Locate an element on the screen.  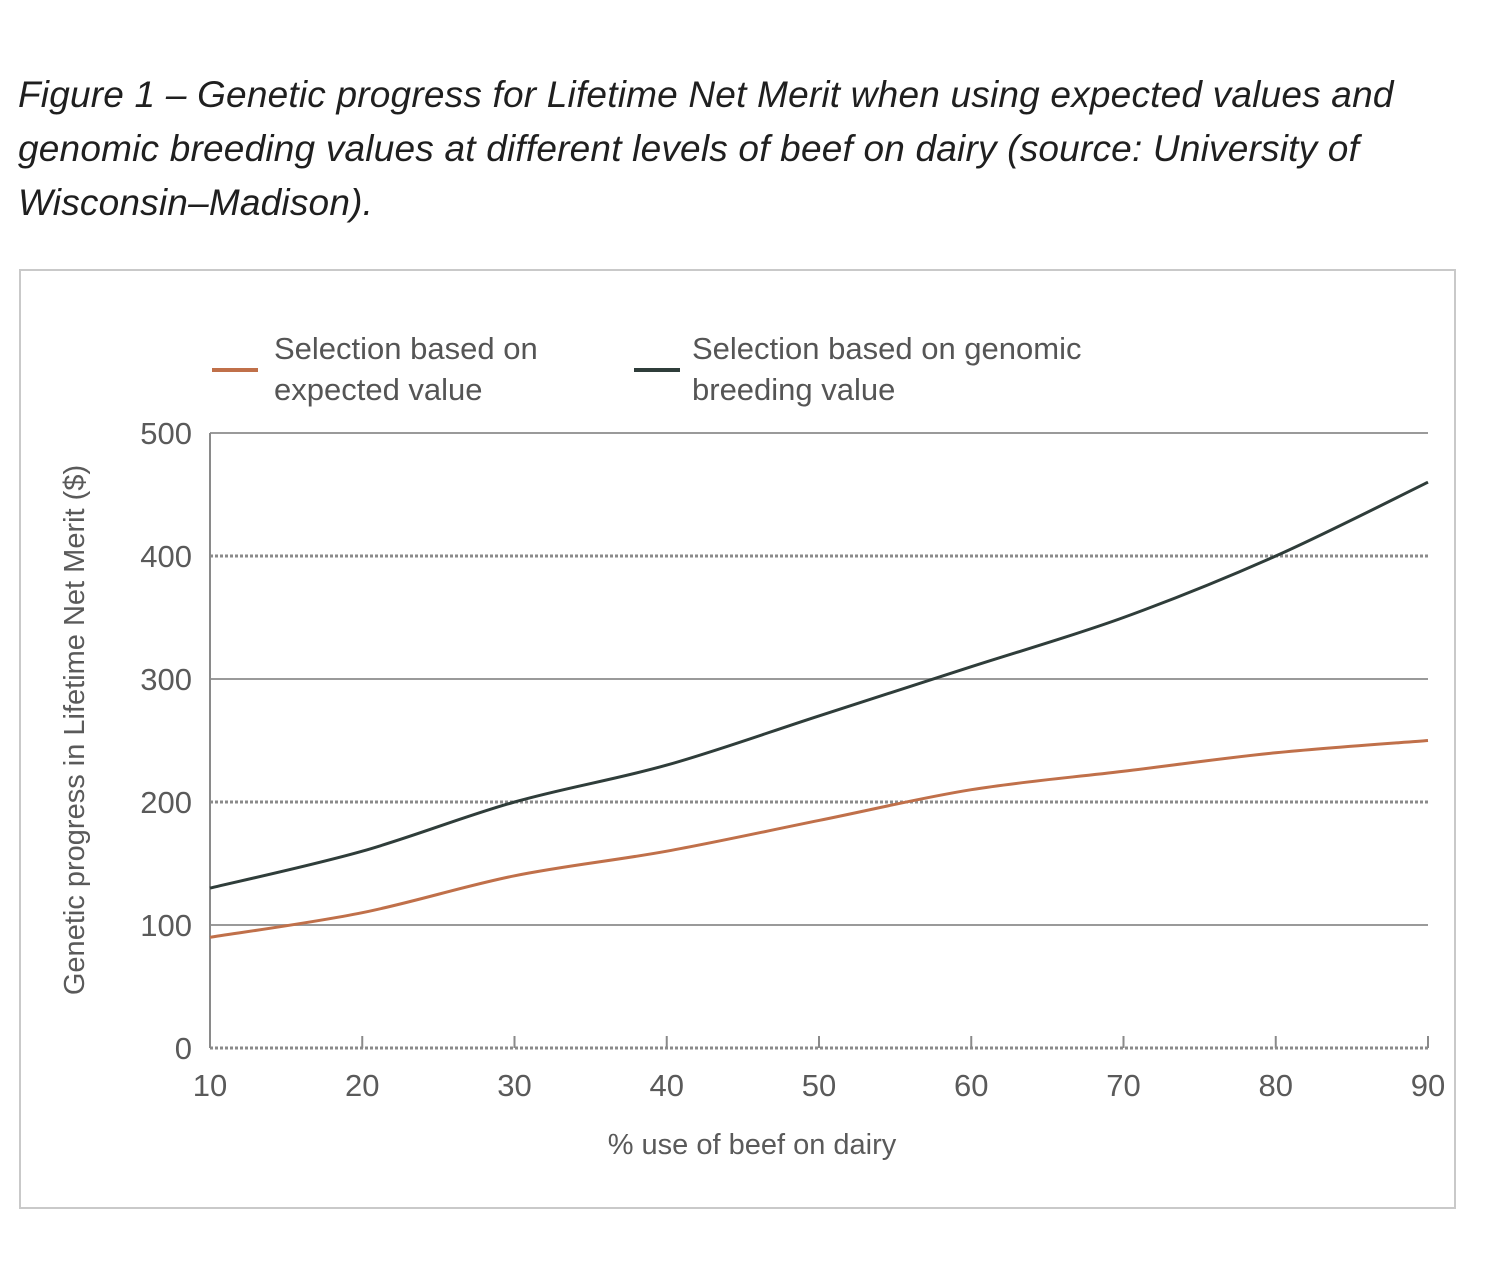
y-tick-label: 100 is located at coordinates (166, 925).